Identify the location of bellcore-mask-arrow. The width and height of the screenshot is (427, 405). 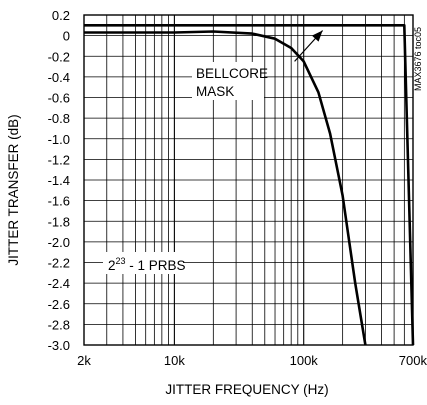
(309, 46).